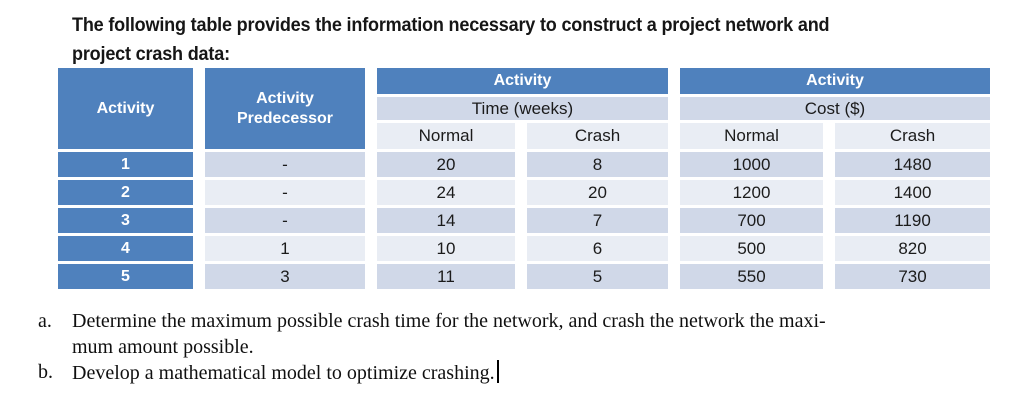 This screenshot has height=402, width=1033. Describe the element at coordinates (45, 372) in the screenshot. I see `question-label: b.` at that location.